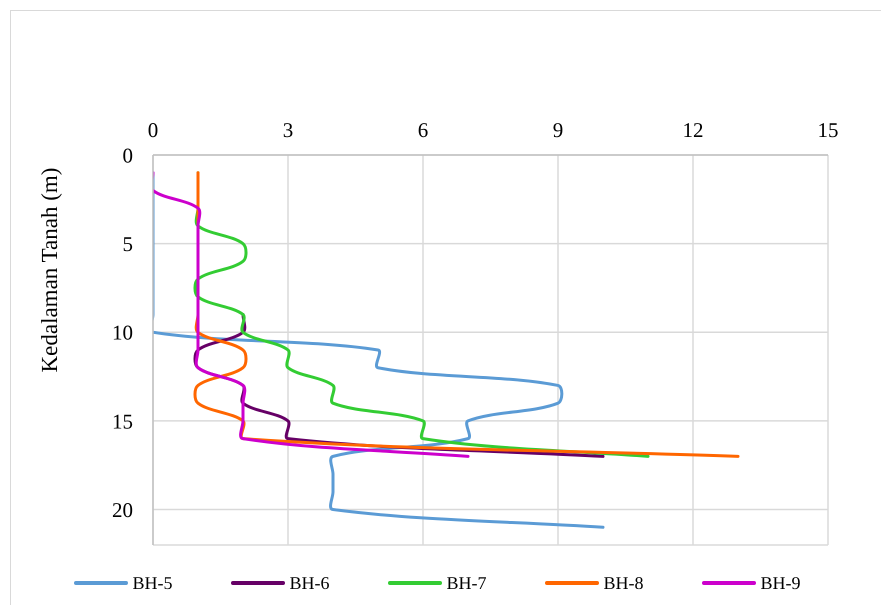 Image resolution: width=881 pixels, height=605 pixels. Describe the element at coordinates (50, 270) in the screenshot. I see `y-axis-title: Kedalaman Tanah (m)` at that location.